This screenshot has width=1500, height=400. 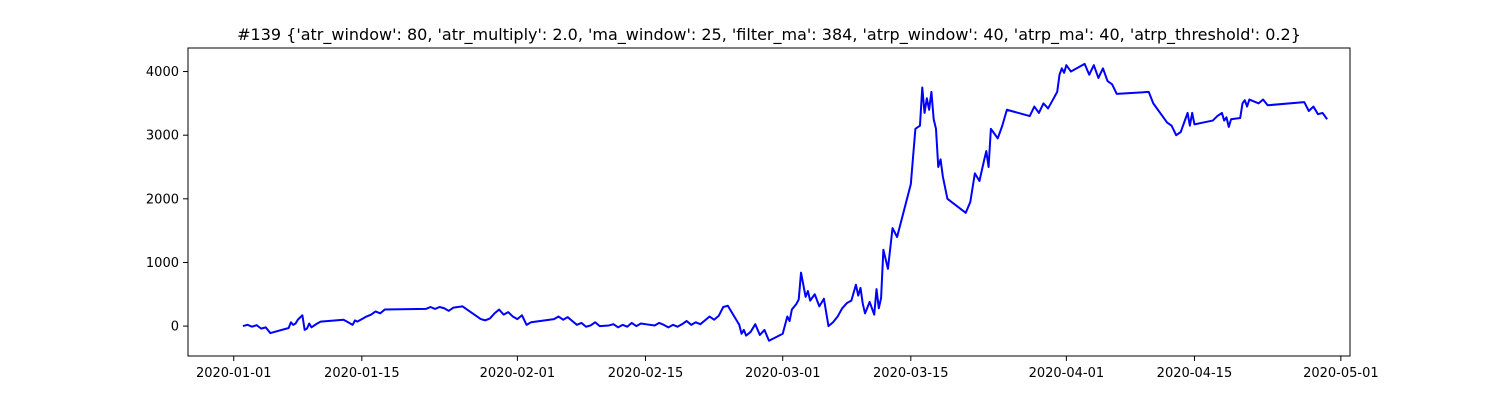 I want to click on y-axis: 0 1000 2000 3000 4000, so click(x=167, y=200).